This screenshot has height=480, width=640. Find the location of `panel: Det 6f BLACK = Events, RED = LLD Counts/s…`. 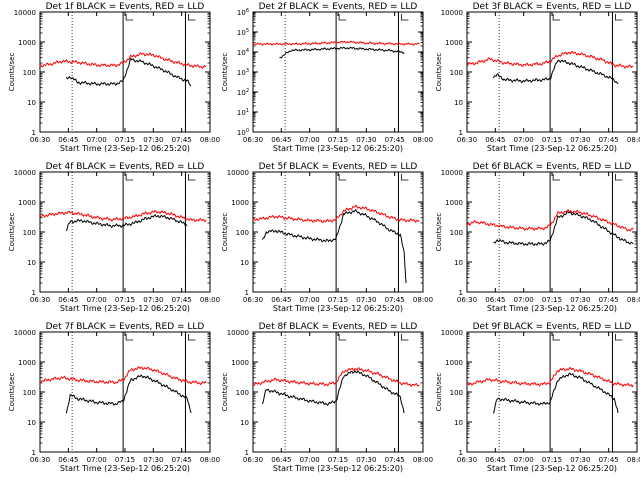

panel: Det 6f BLACK = Events, RED = LLD Counts/s… is located at coordinates (537, 237).